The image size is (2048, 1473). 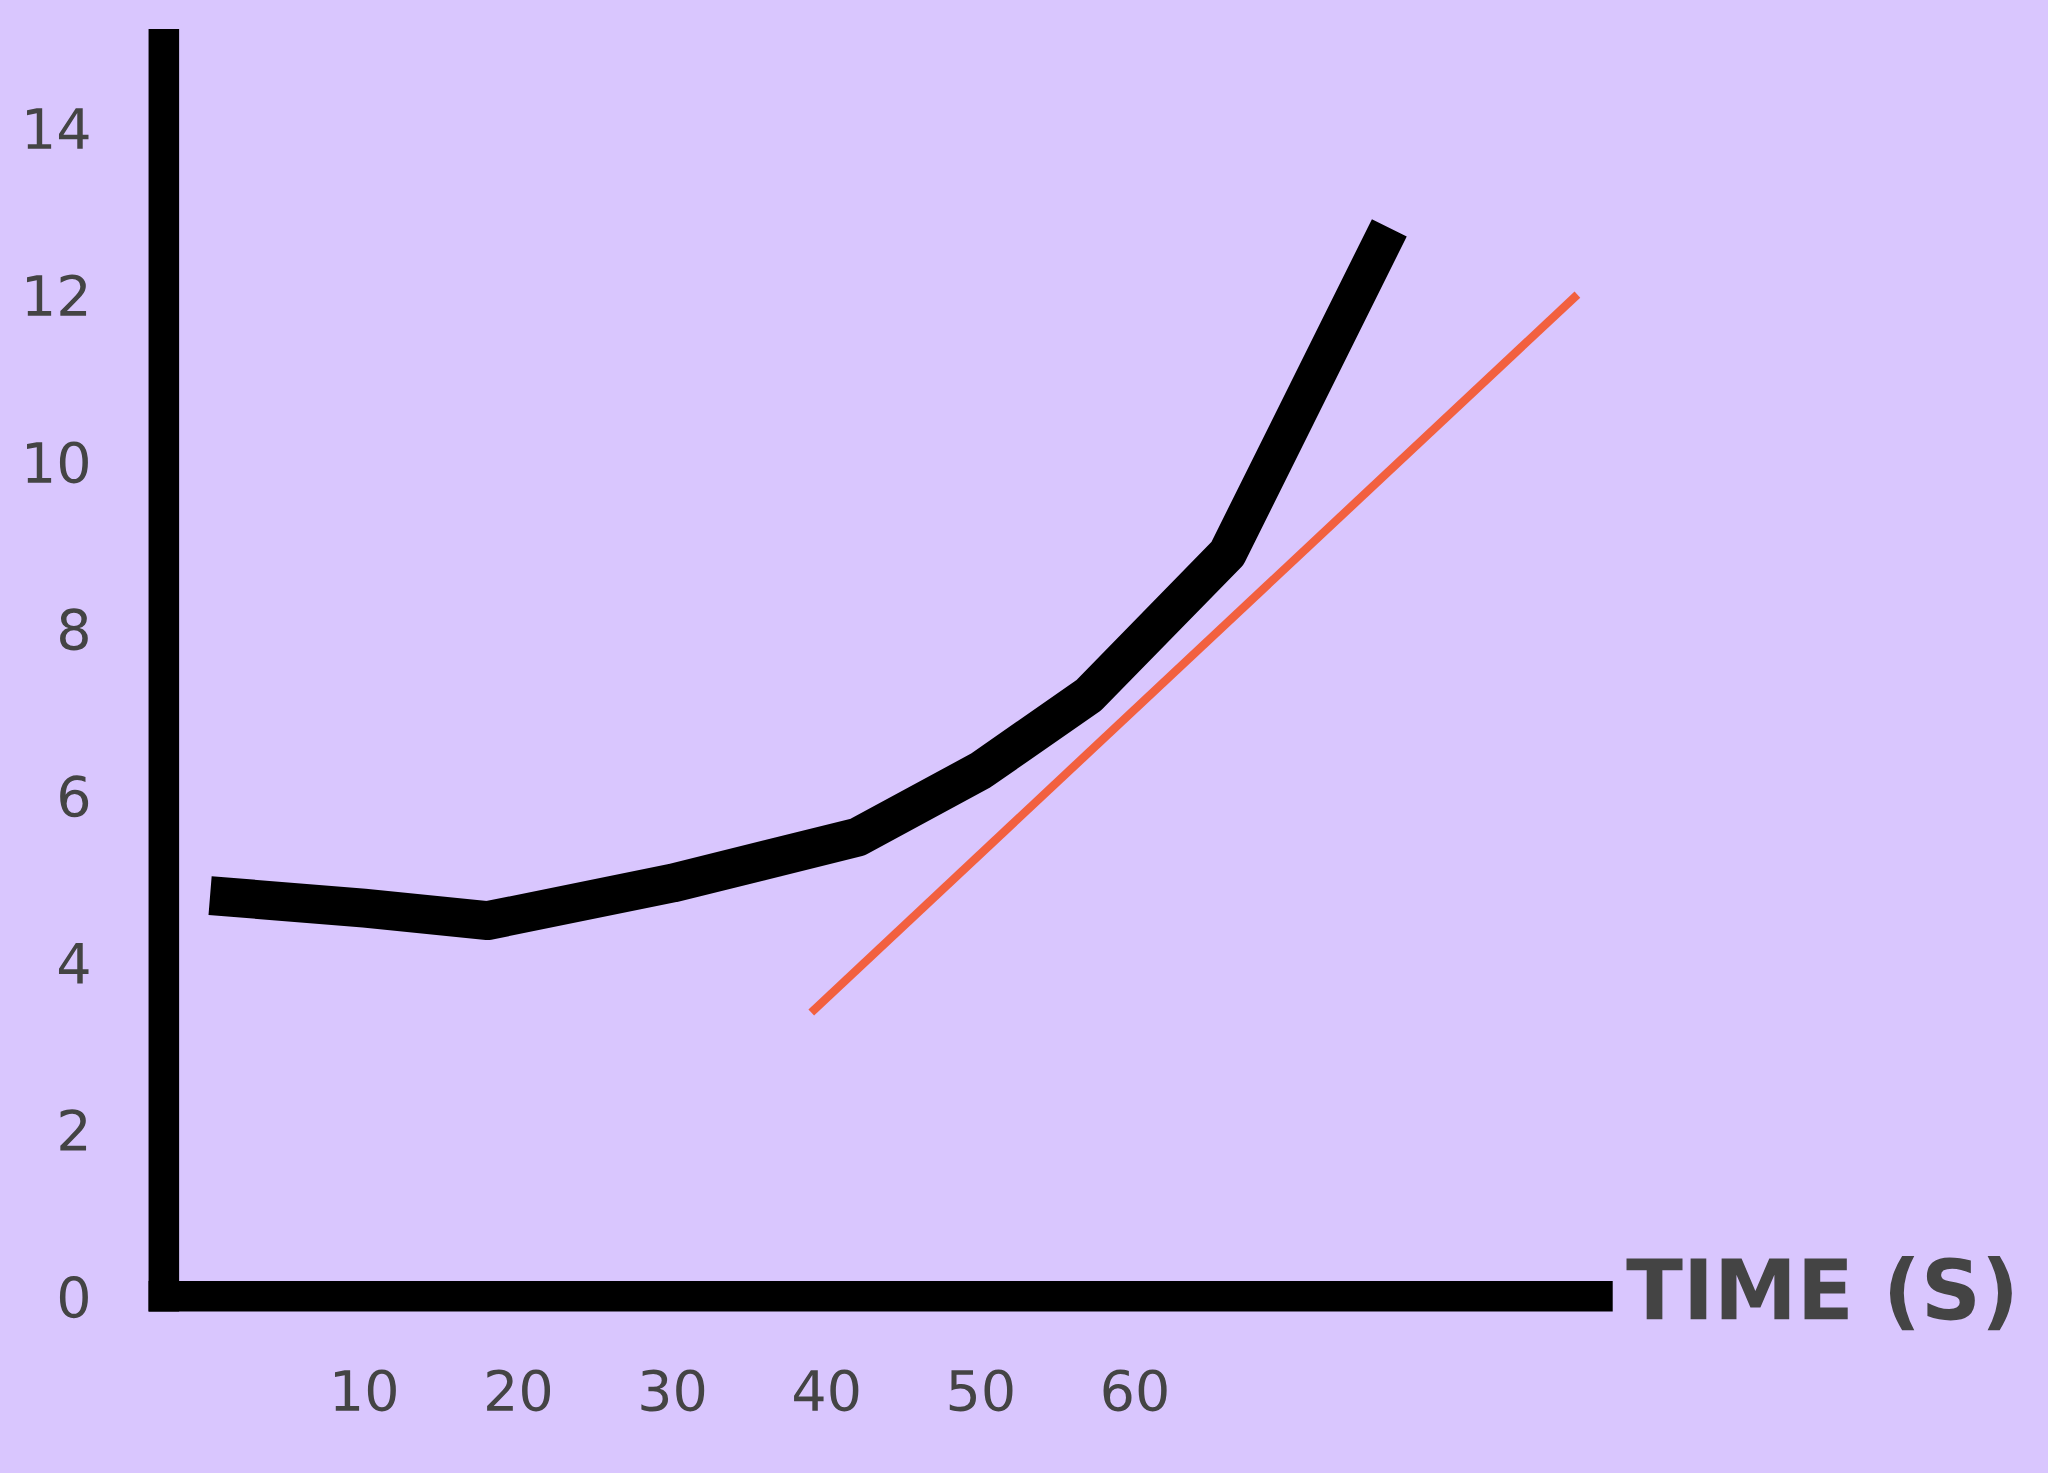 What do you see at coordinates (74, 796) in the screenshot?
I see `y-tick-label: 6` at bounding box center [74, 796].